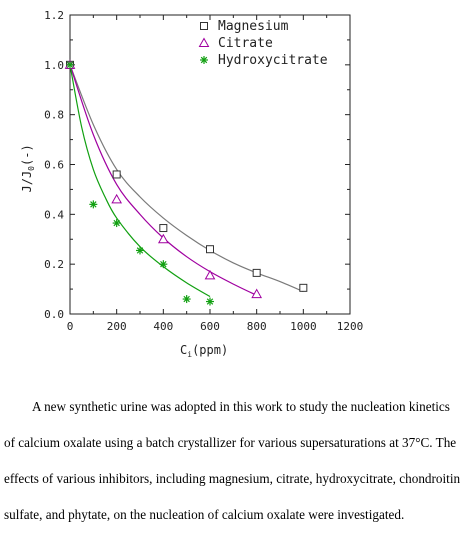 This screenshot has height=545, width=474. I want to click on y-tick-label: 0.2, so click(54, 264).